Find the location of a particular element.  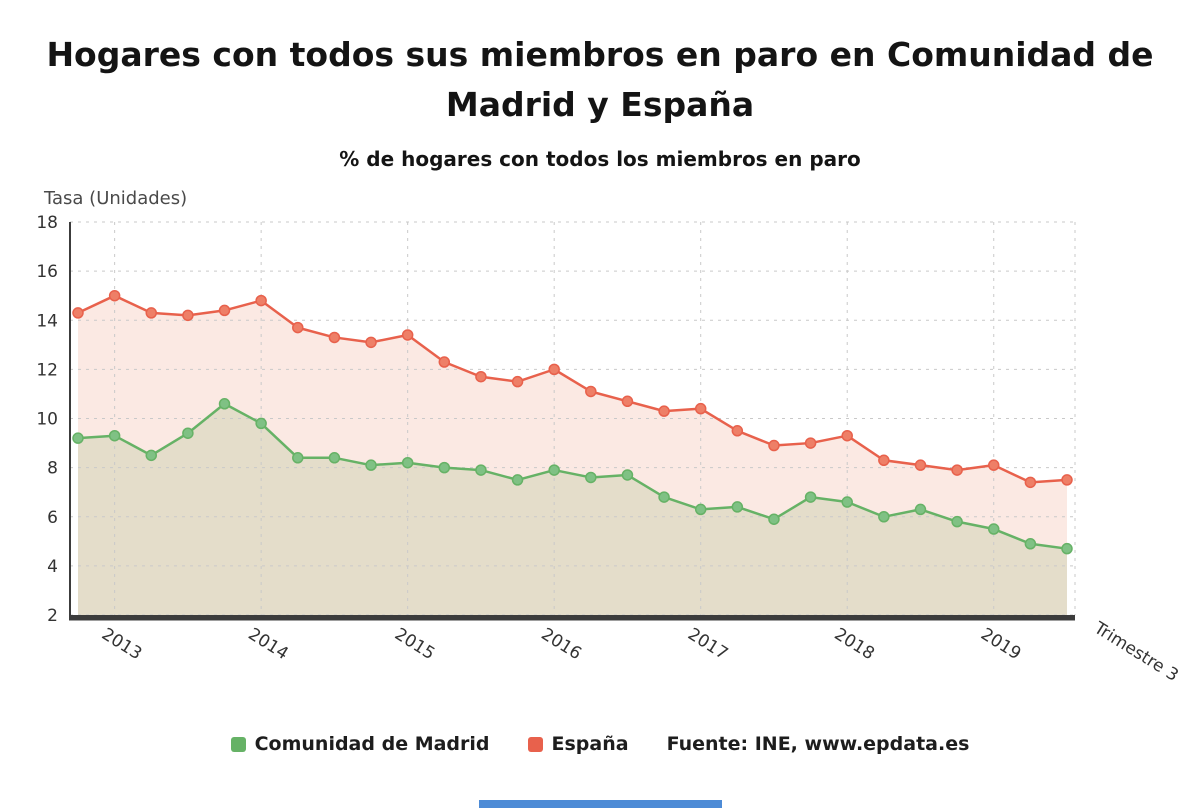

x-tick-label-2019: 2019 is located at coordinates (1000, 644).